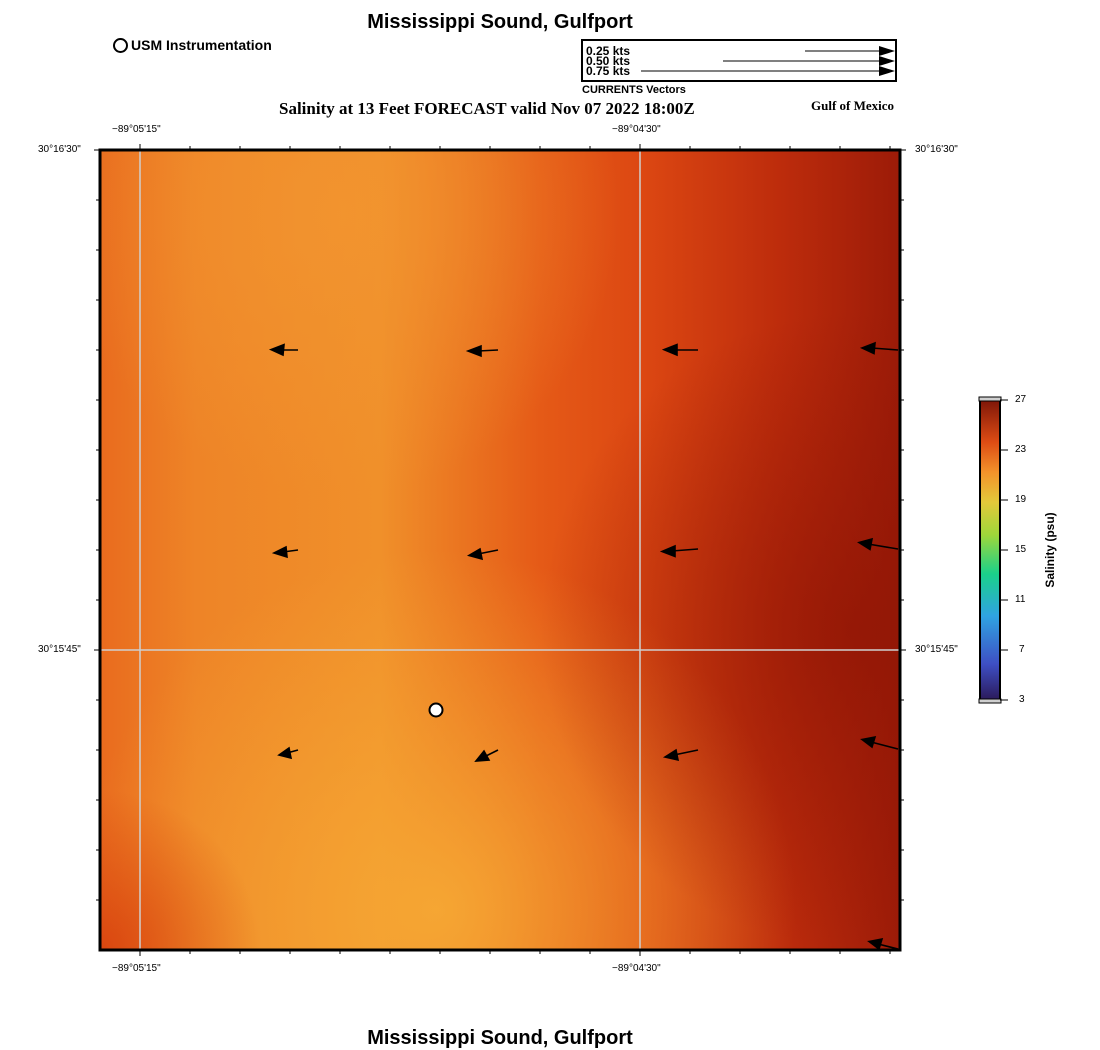  What do you see at coordinates (608, 51) in the screenshot?
I see `vector-scale-label: 0.25 kts` at bounding box center [608, 51].